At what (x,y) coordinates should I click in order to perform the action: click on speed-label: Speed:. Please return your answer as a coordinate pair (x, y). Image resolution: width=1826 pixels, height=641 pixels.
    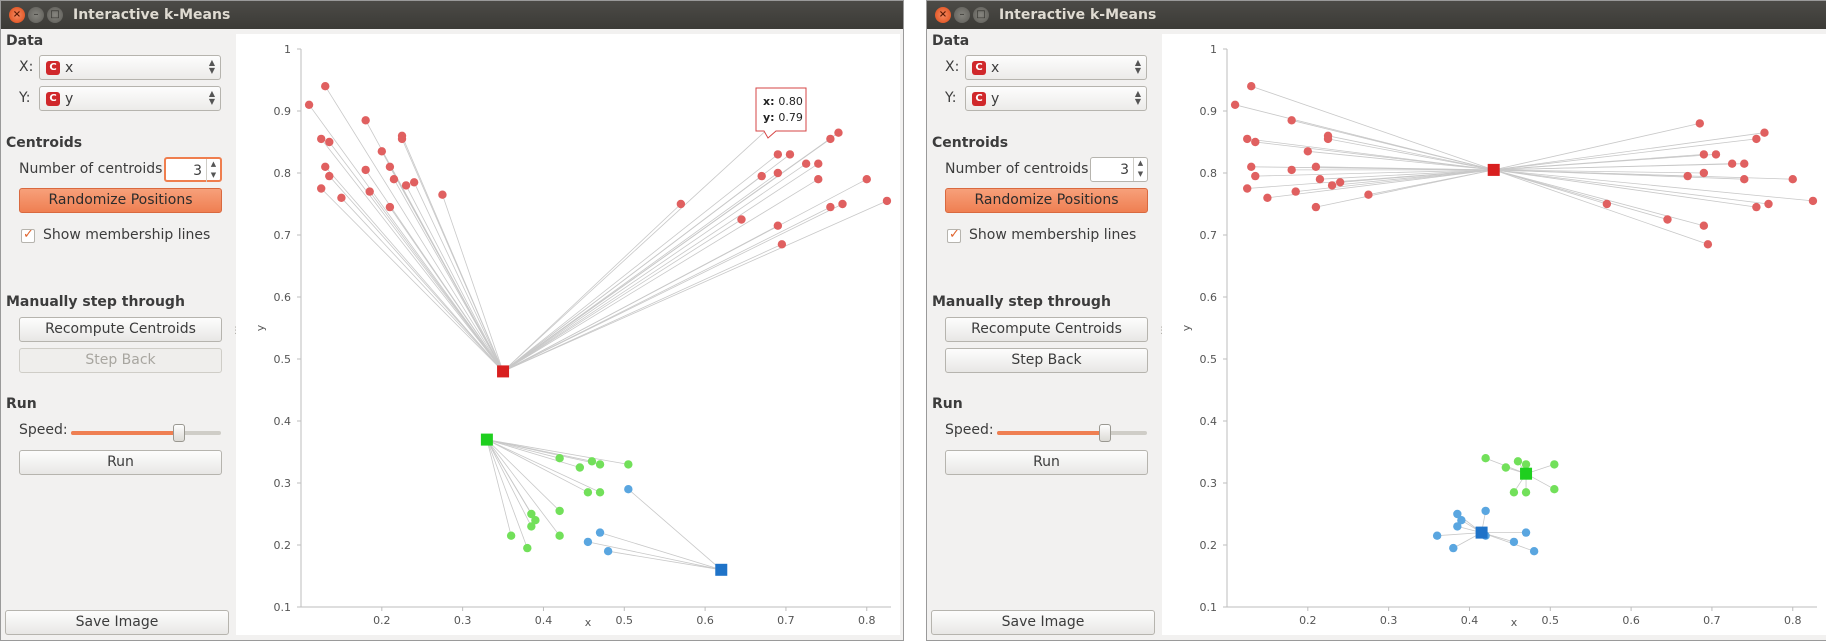
    Looking at the image, I should click on (43, 430).